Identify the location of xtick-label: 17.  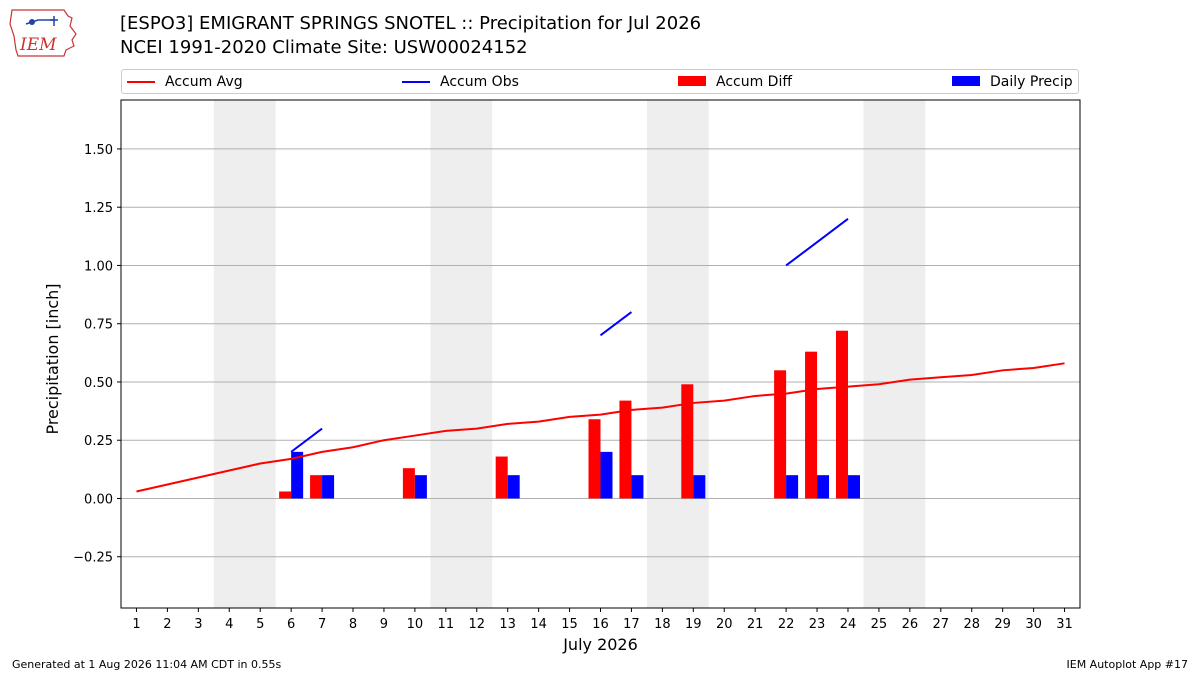
(631, 624).